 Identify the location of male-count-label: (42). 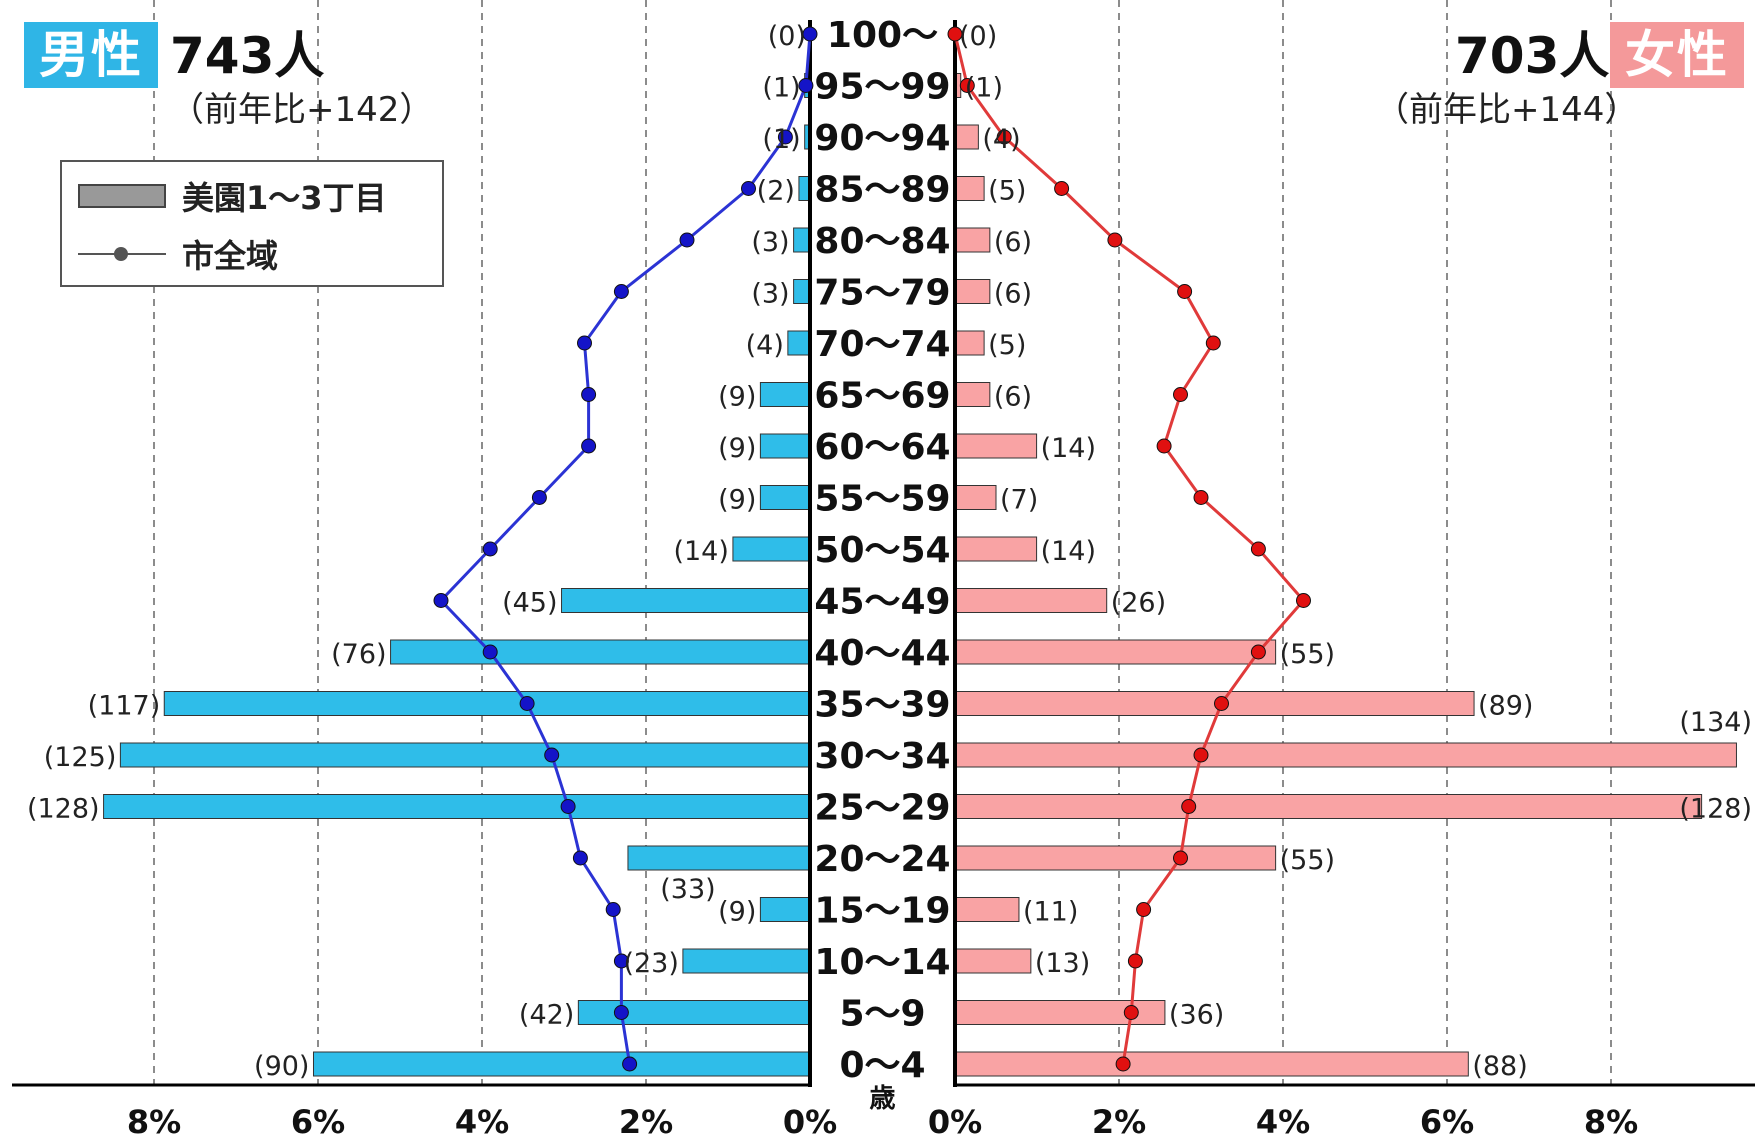
(546, 1015).